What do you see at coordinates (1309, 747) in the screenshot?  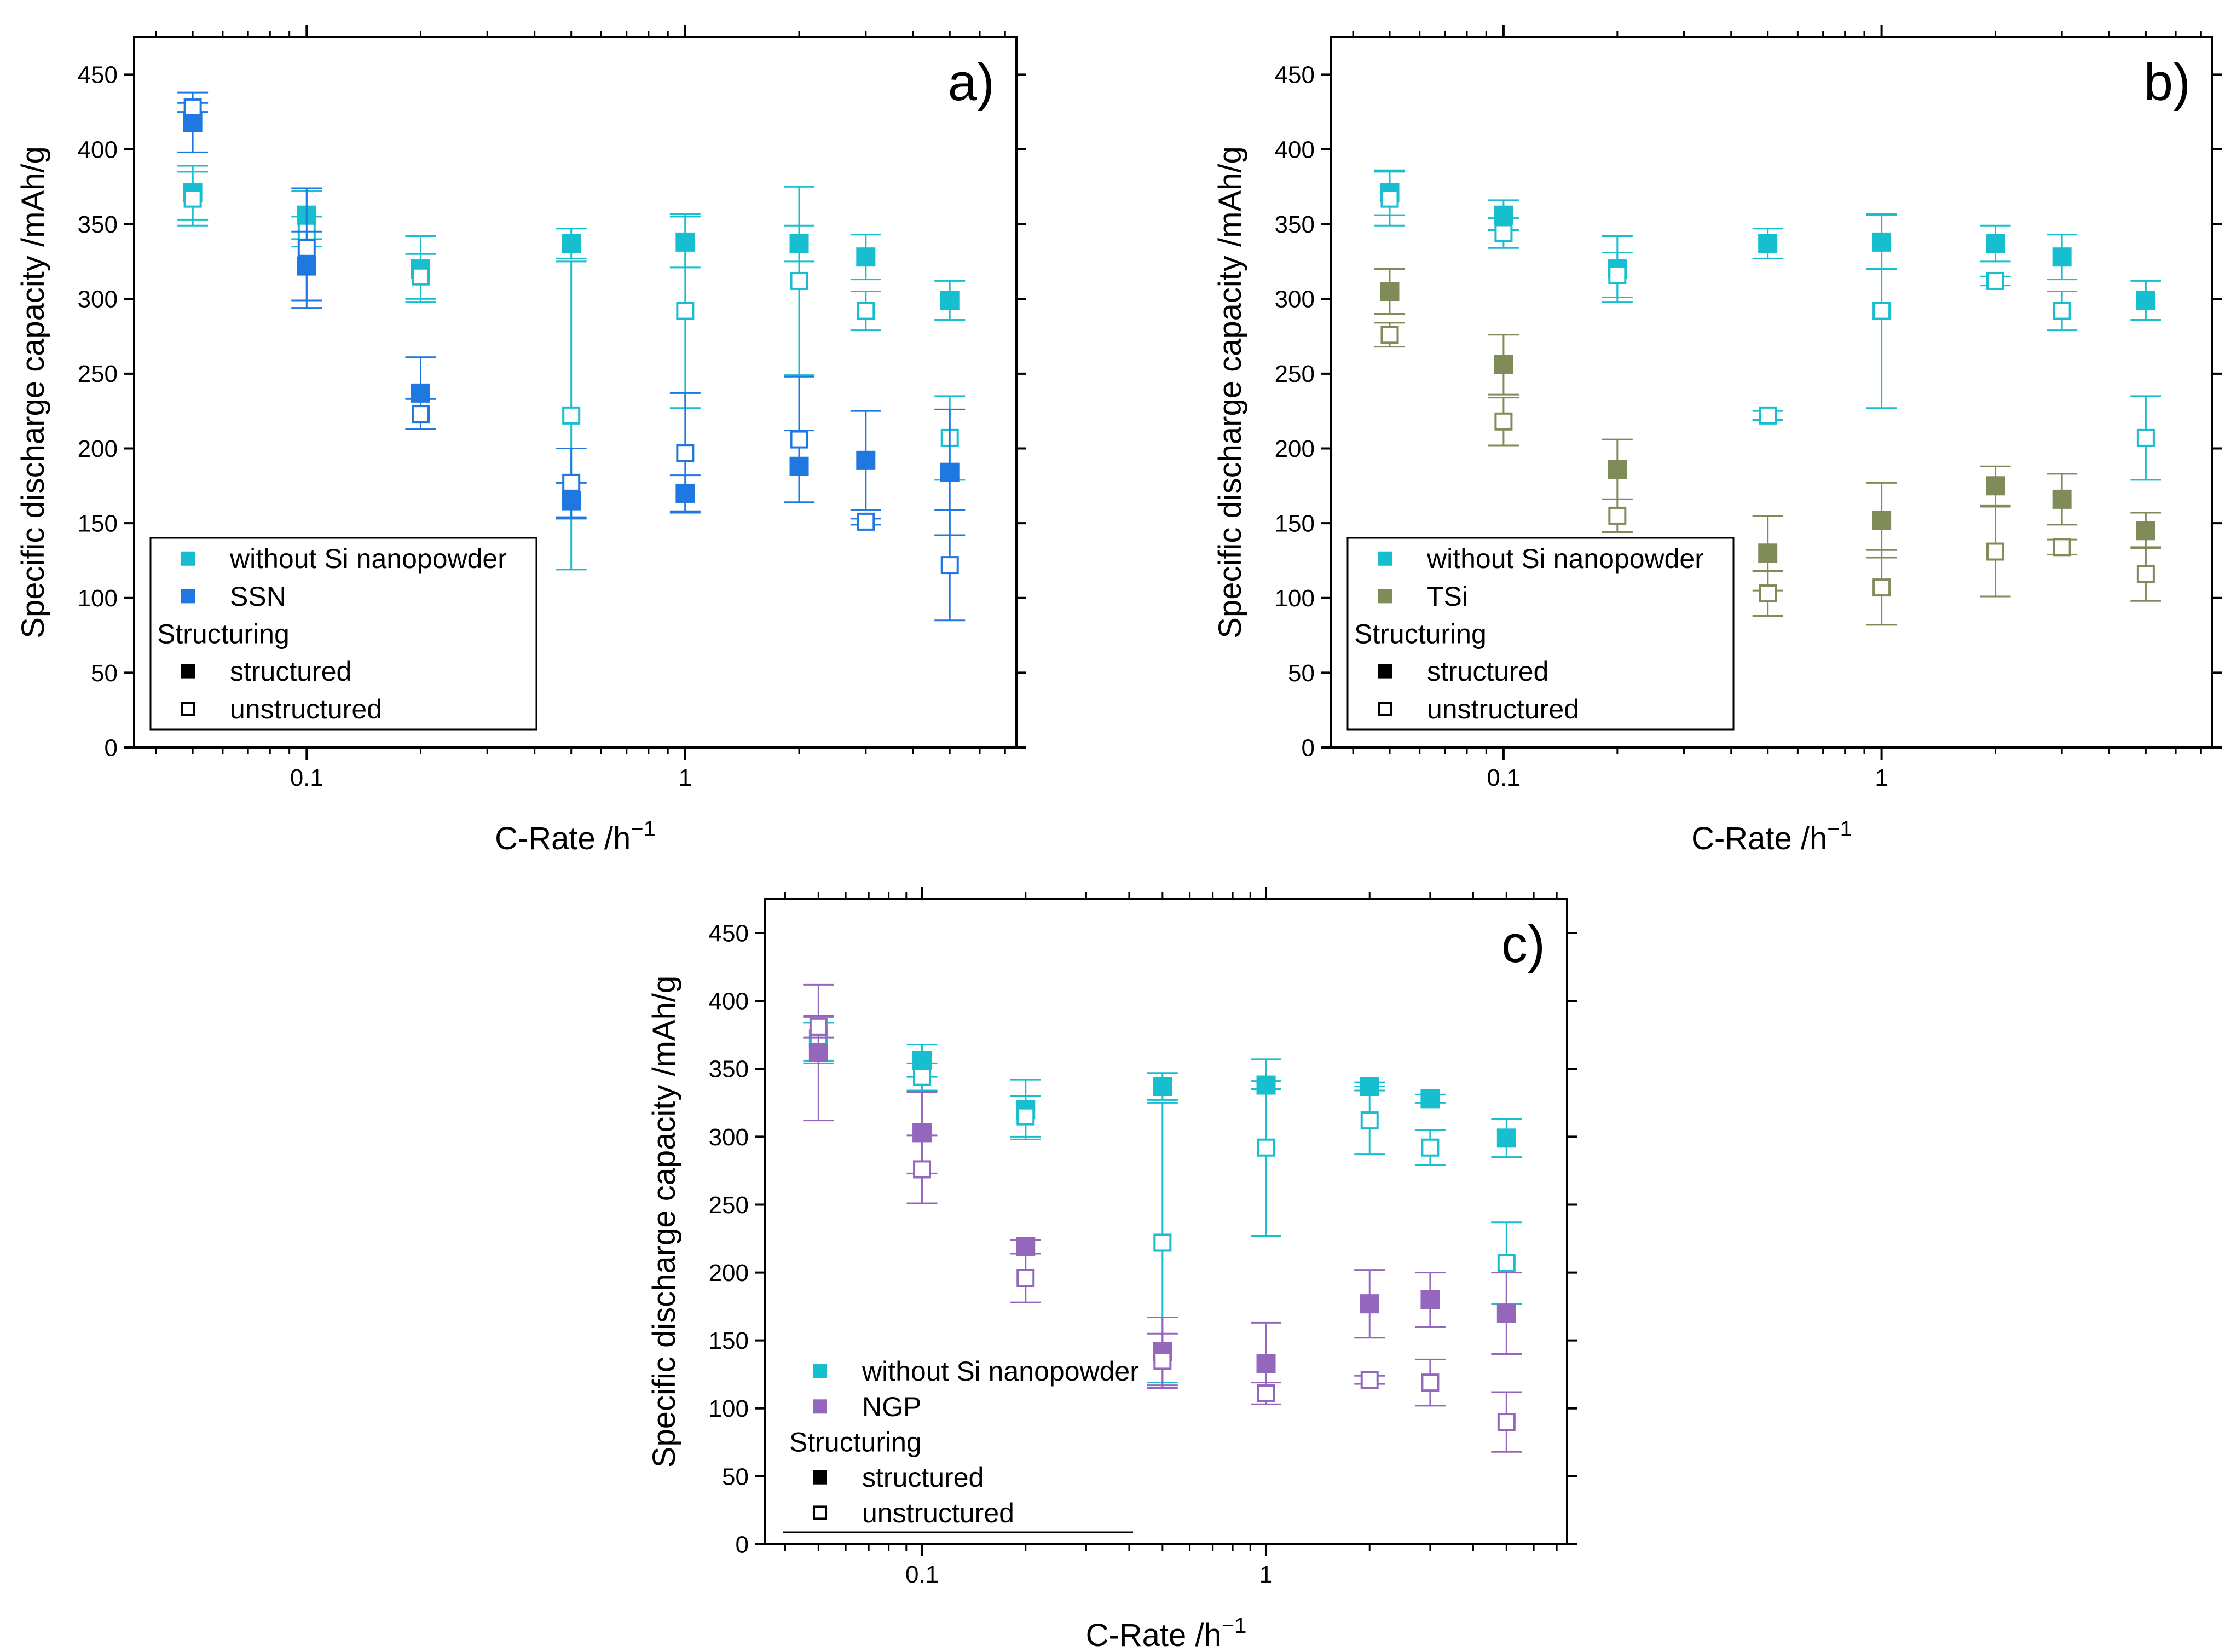 I see `panel-b-ytick-label: 0` at bounding box center [1309, 747].